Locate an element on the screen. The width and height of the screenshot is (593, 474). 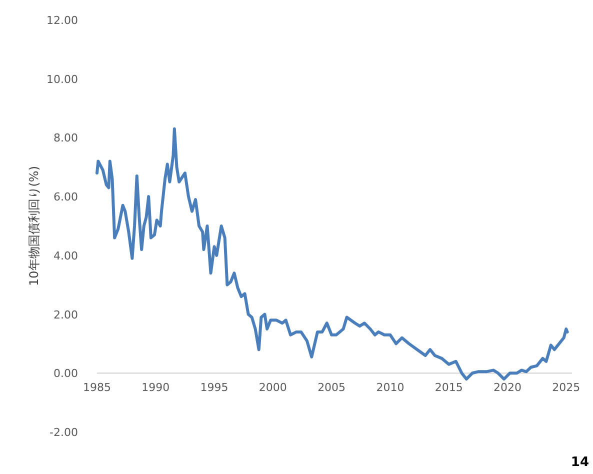
y-tick-label: 4.00 is located at coordinates (66, 255).